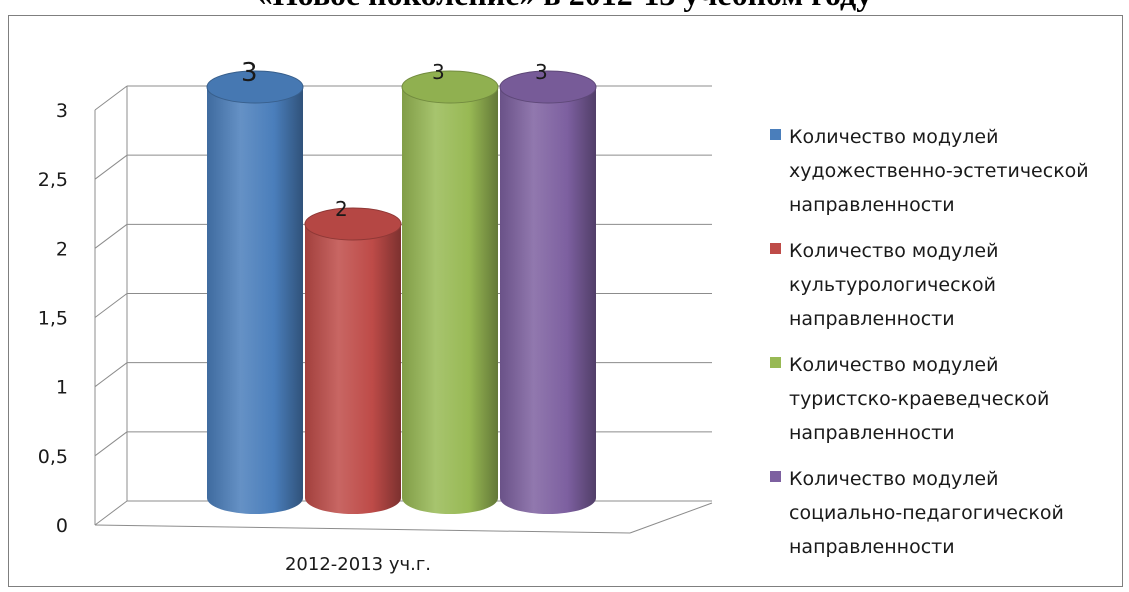 The image size is (1129, 592). I want to click on legend-label-line: социально-педагогической, so click(926, 513).